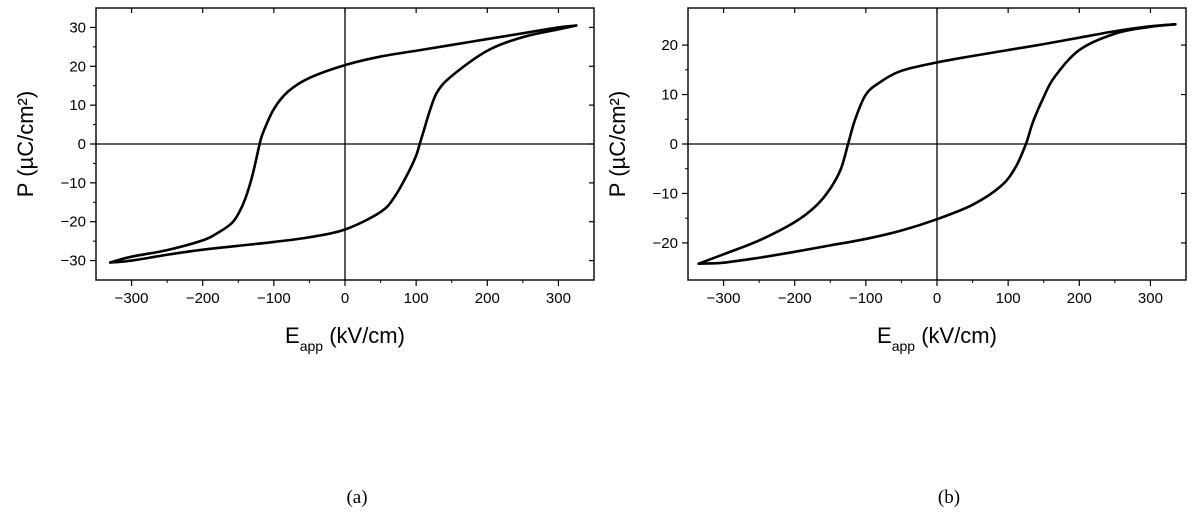 This screenshot has width=1196, height=515. Describe the element at coordinates (665, 243) in the screenshot. I see `y-tick-label-b: −20` at that location.